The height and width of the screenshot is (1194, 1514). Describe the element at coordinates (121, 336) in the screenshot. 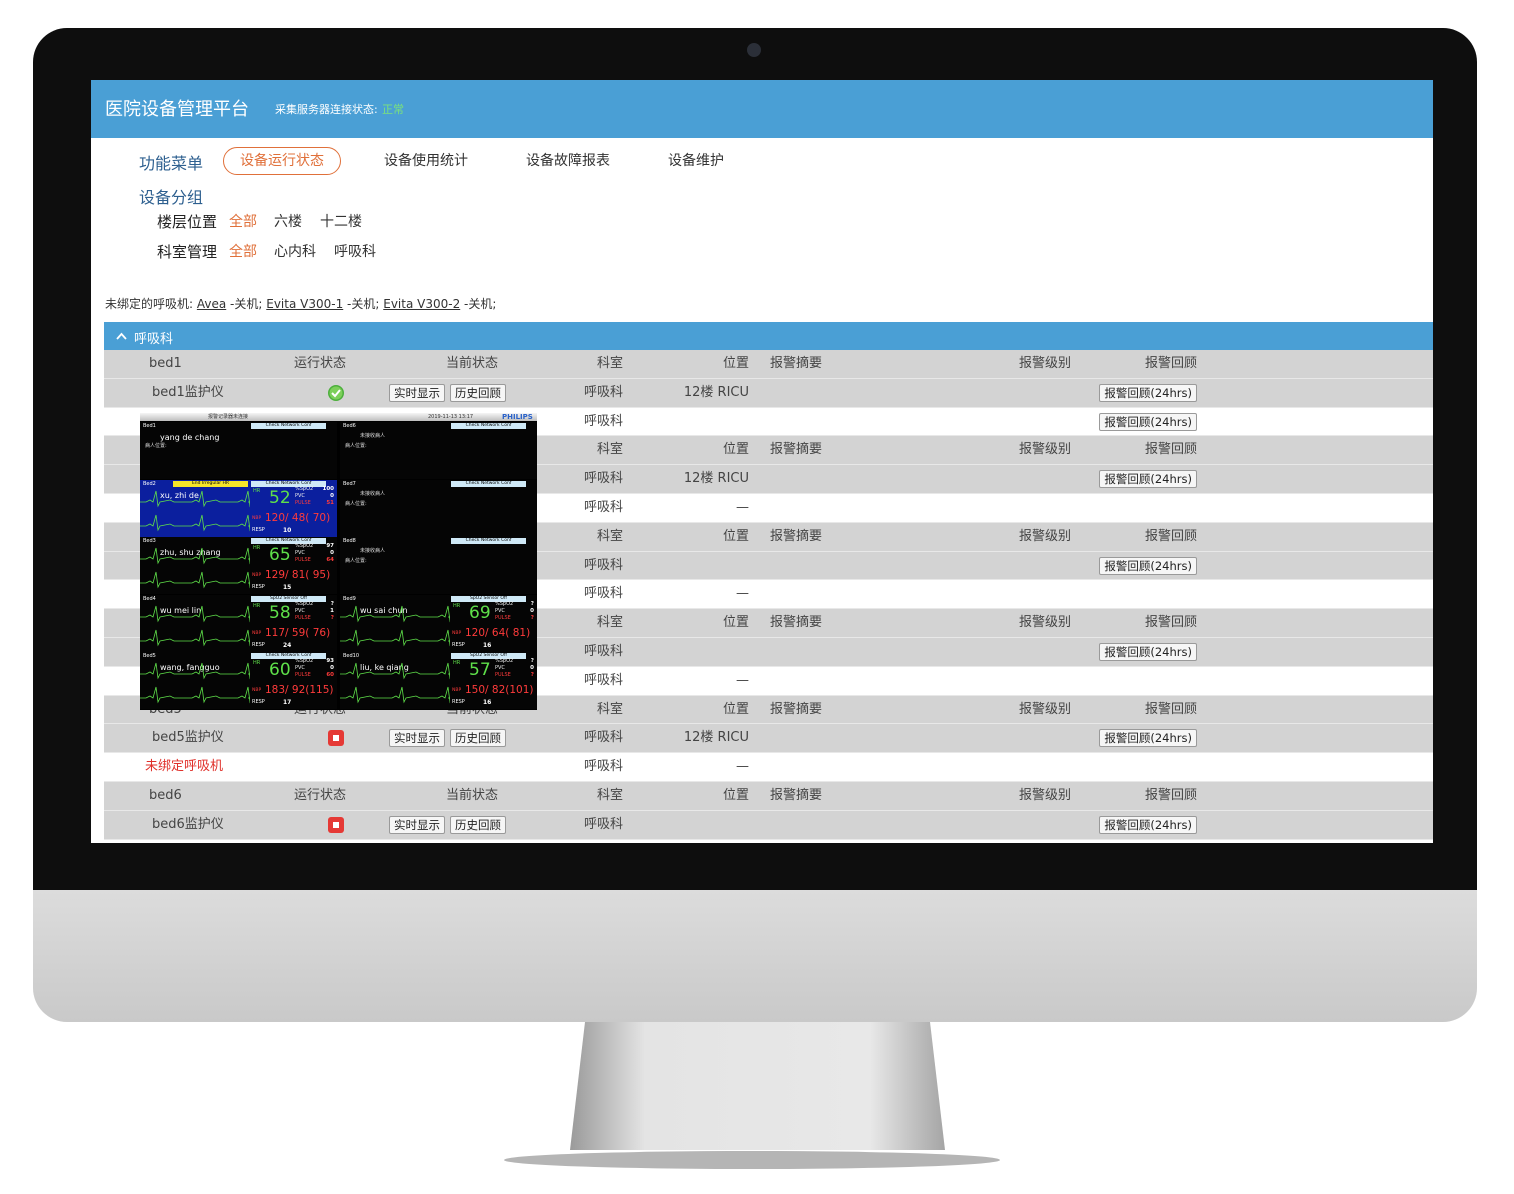

I see `collapse-icon` at that location.